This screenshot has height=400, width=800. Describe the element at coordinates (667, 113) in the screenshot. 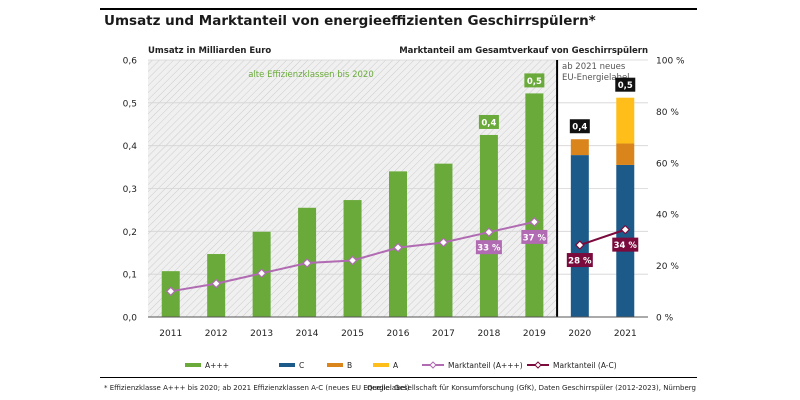

I see `y2-tick-label: 80 %` at that location.